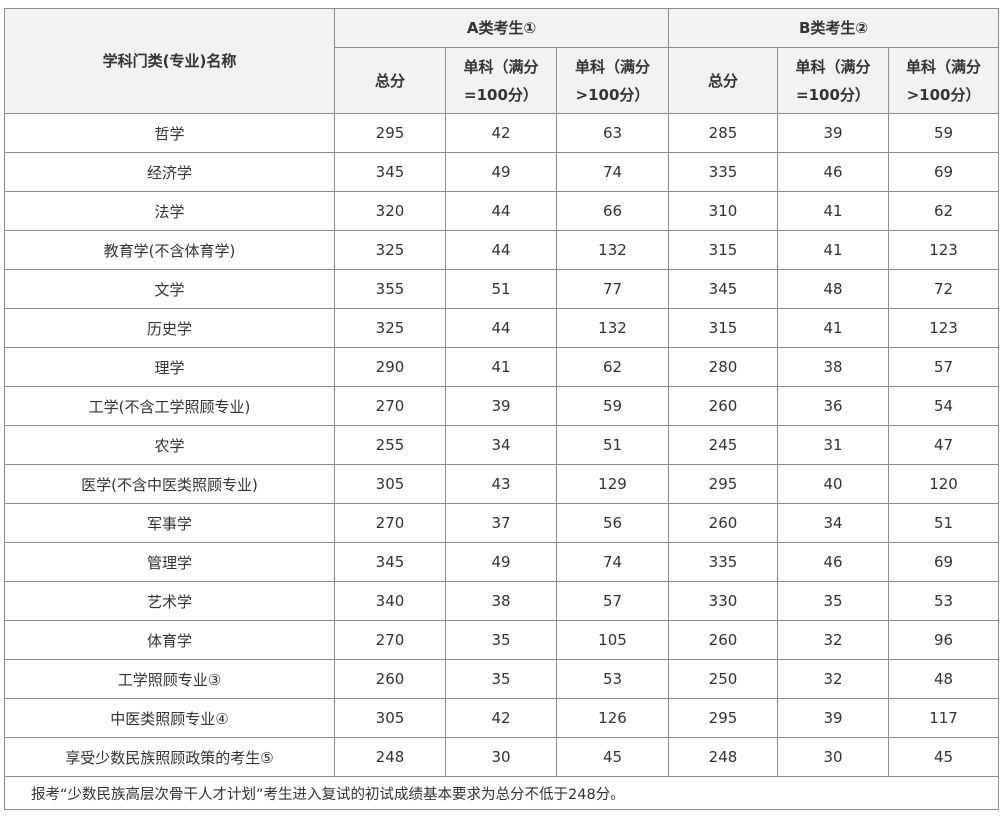 The height and width of the screenshot is (818, 1000). I want to click on b-single-low-line1: 单科（满分, so click(833, 66).